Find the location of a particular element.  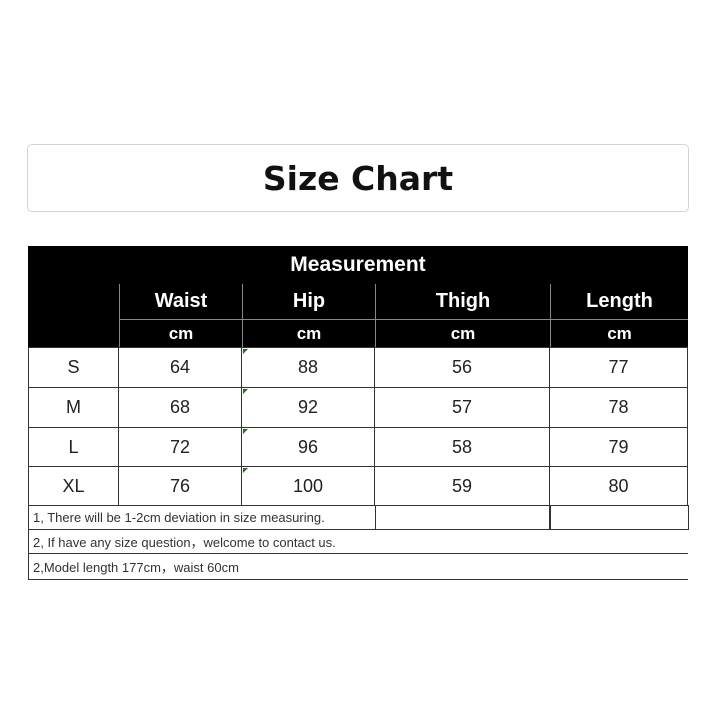

table-cell: 58 is located at coordinates (462, 447).